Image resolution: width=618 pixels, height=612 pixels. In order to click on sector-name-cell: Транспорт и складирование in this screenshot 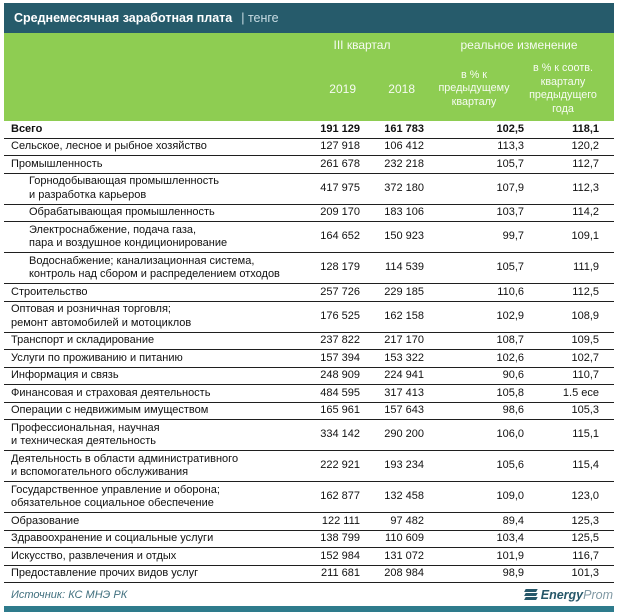, I will do `click(83, 340)`.